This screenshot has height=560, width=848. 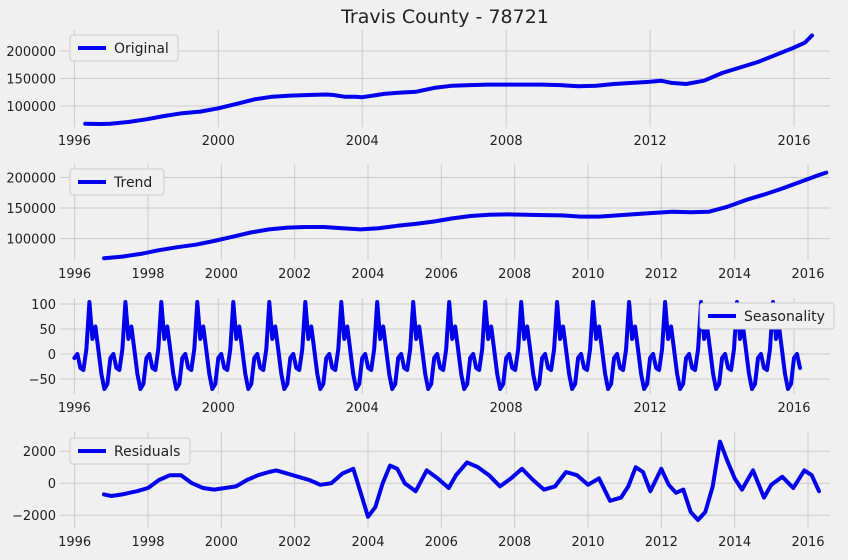 What do you see at coordinates (465, 215) in the screenshot?
I see `series-line-trend` at bounding box center [465, 215].